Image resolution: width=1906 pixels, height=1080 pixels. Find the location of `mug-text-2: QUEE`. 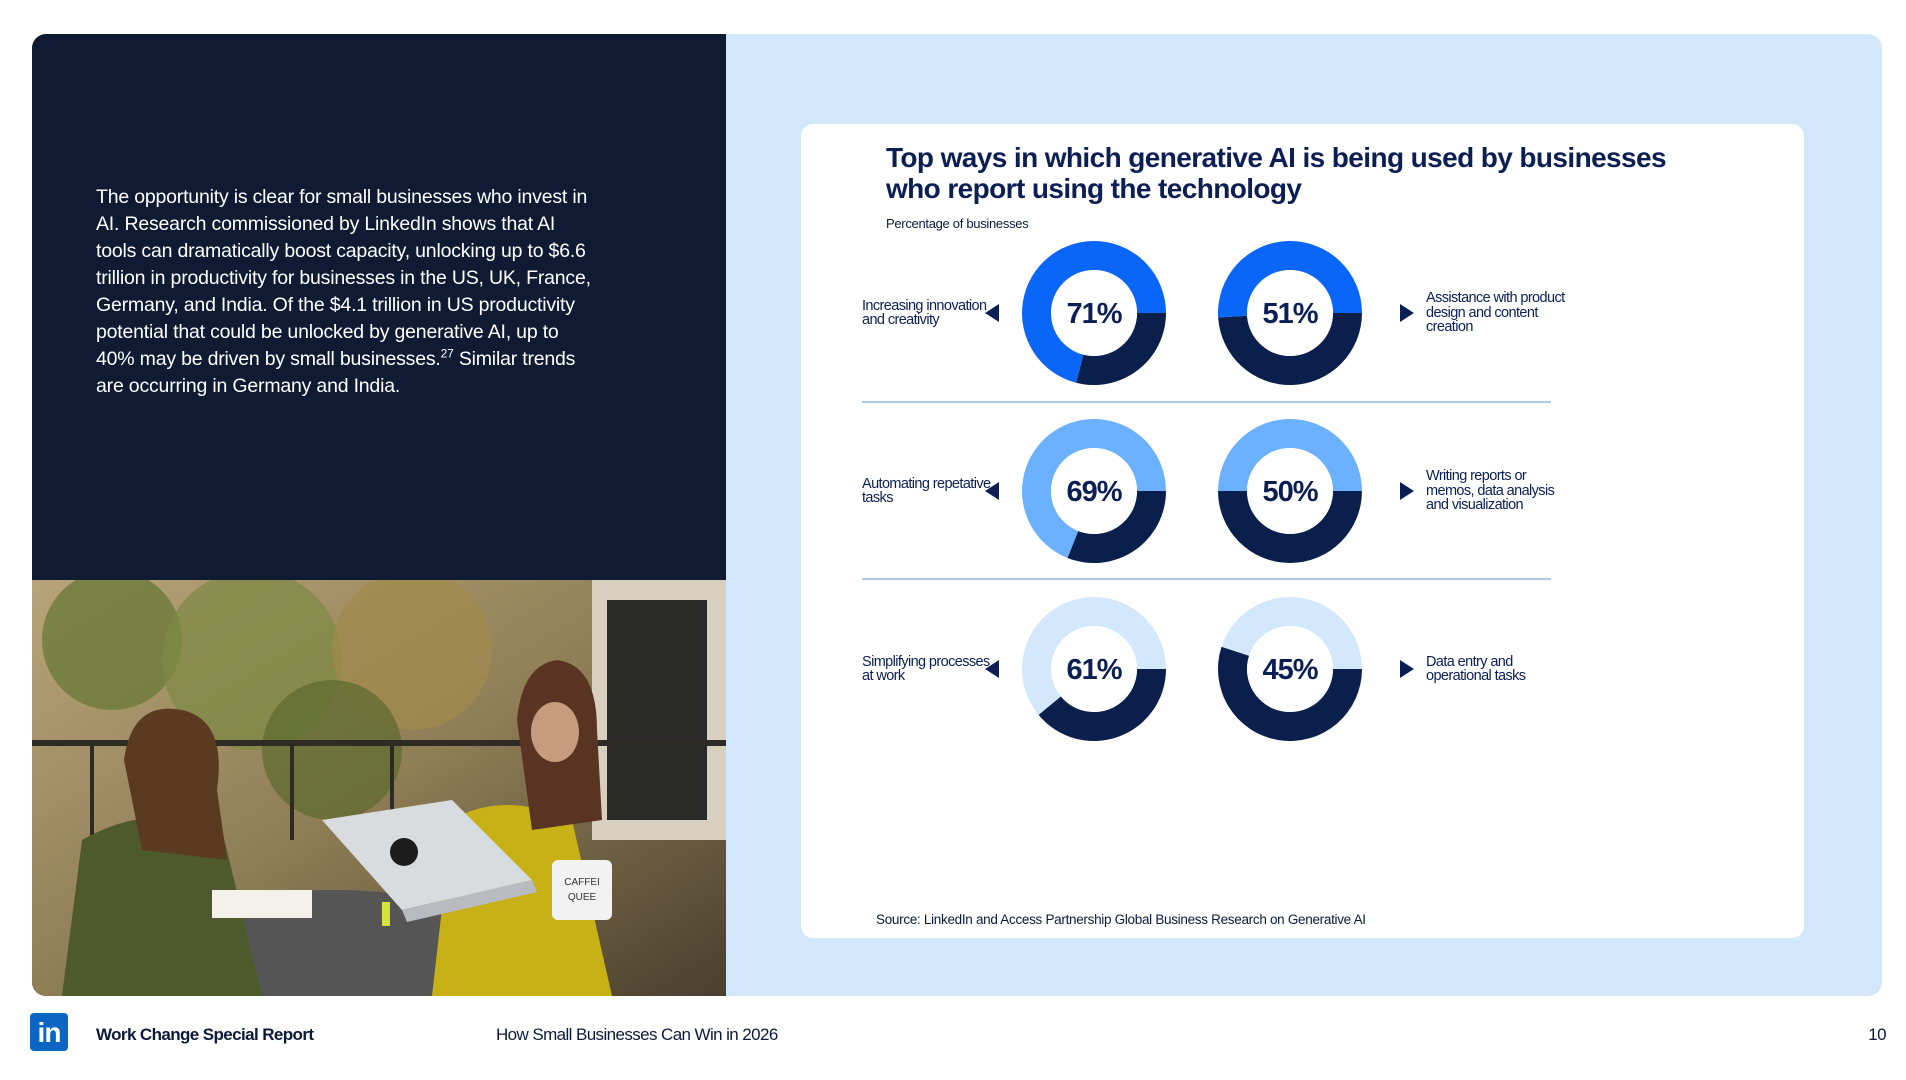

mug-text-2: QUEE is located at coordinates (582, 897).